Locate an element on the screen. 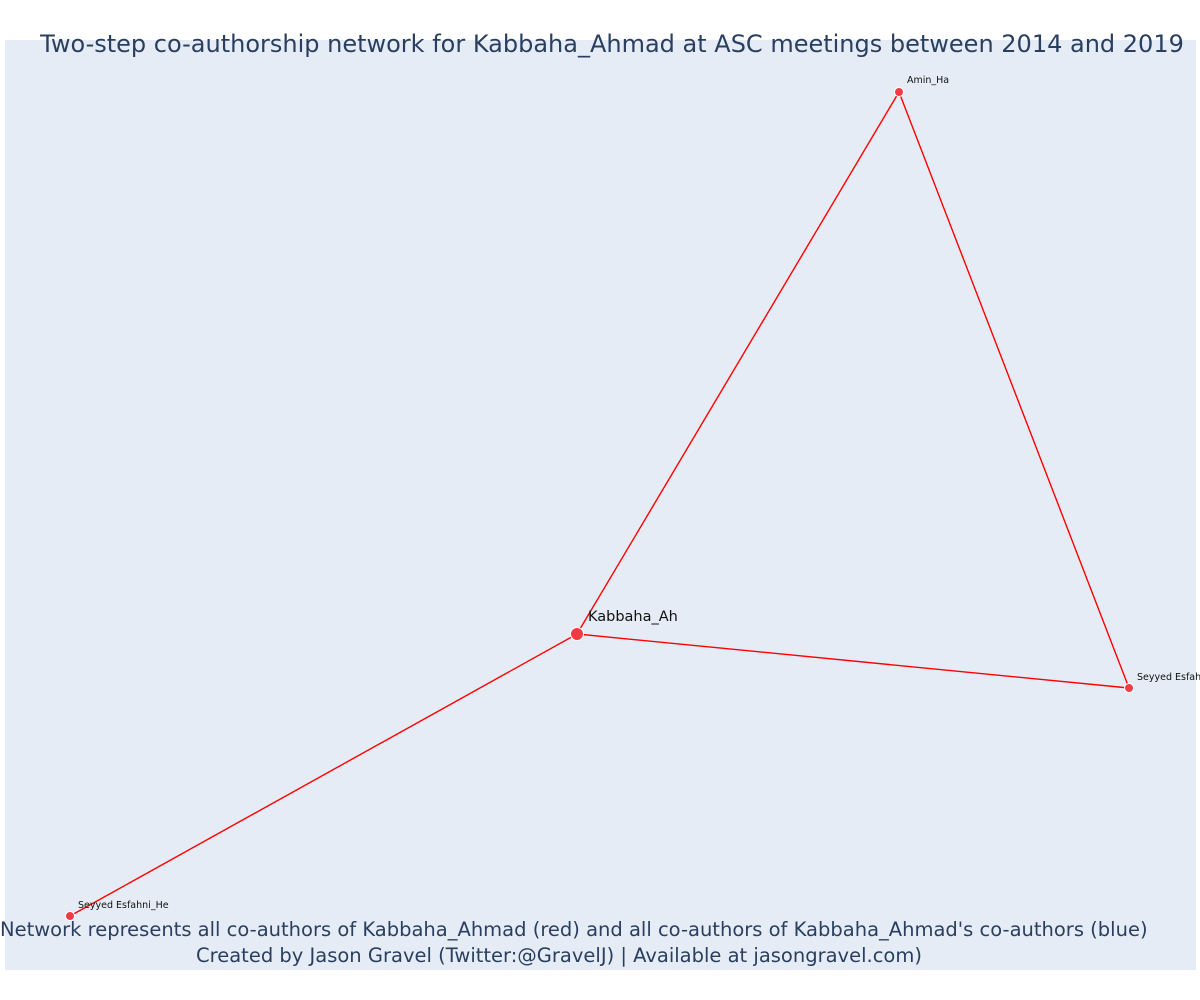 Image resolution: width=1200 pixels, height=1000 pixels. node-amin is located at coordinates (899, 92).